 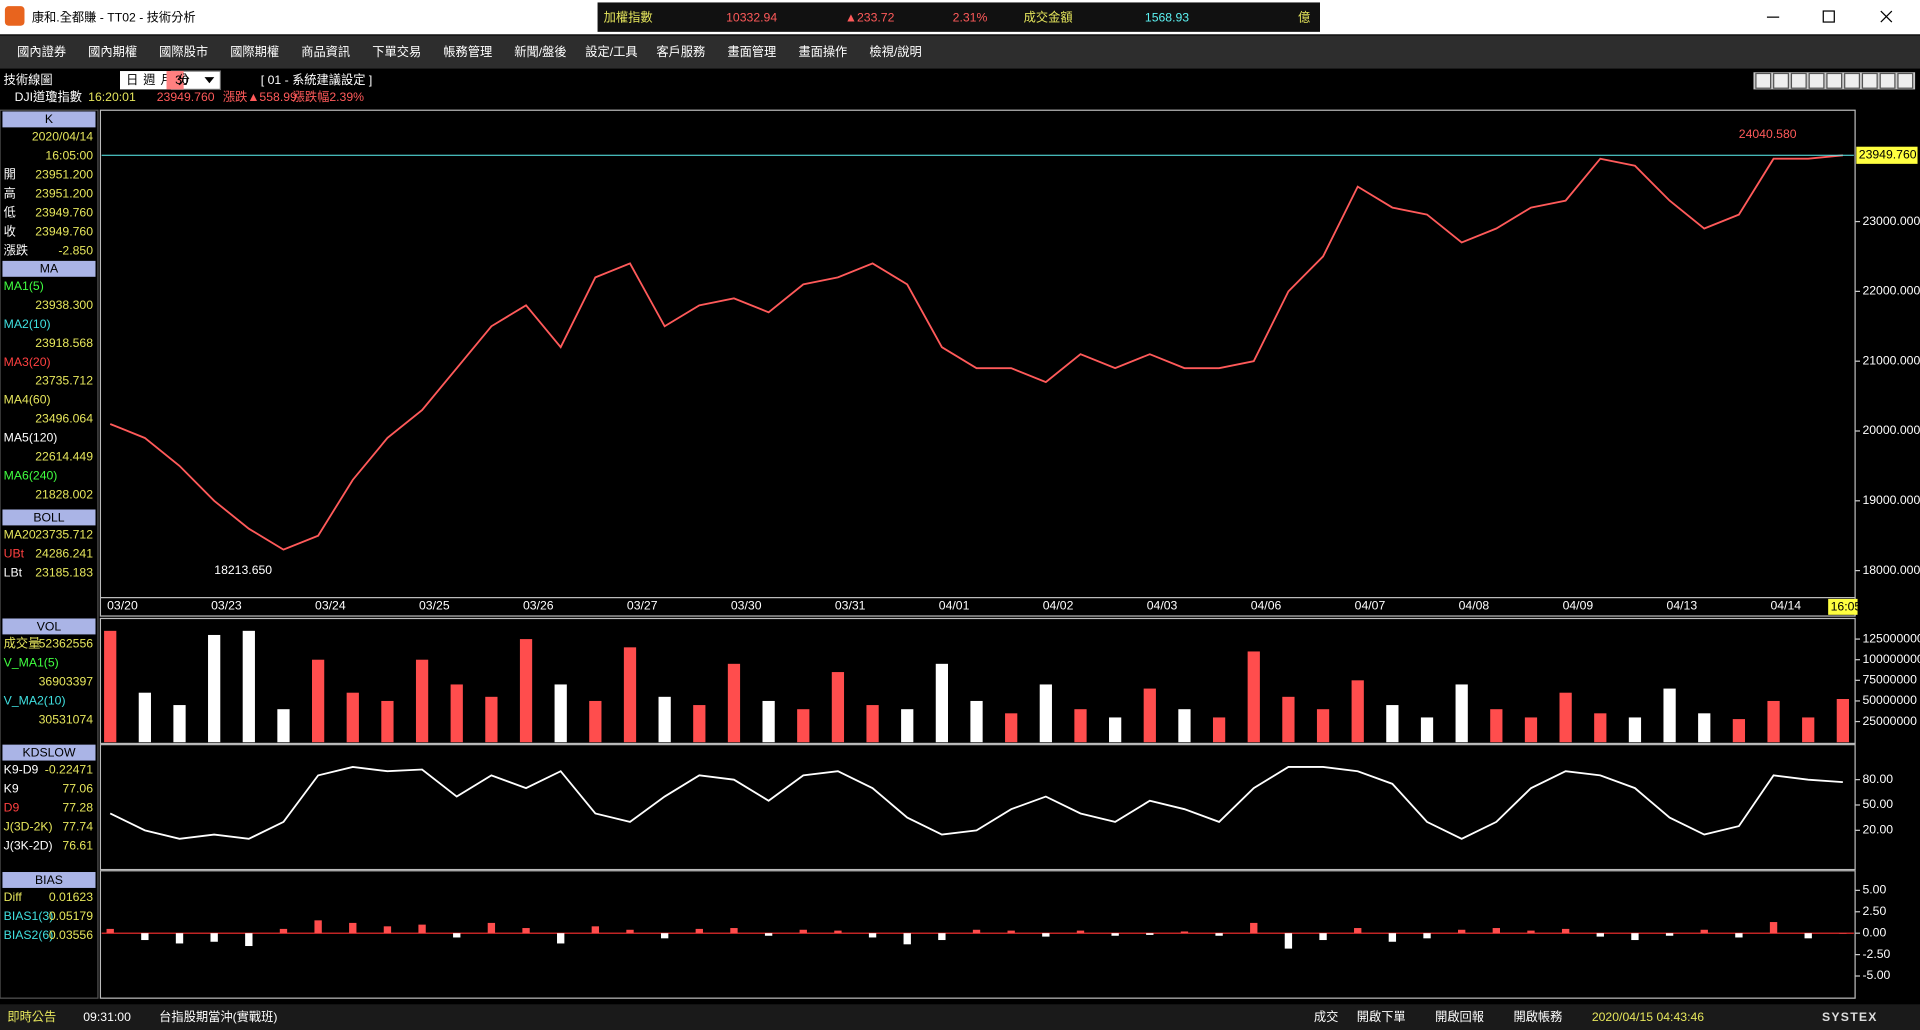 What do you see at coordinates (31, 662) in the screenshot?
I see `row-label: V_MA1(5)` at bounding box center [31, 662].